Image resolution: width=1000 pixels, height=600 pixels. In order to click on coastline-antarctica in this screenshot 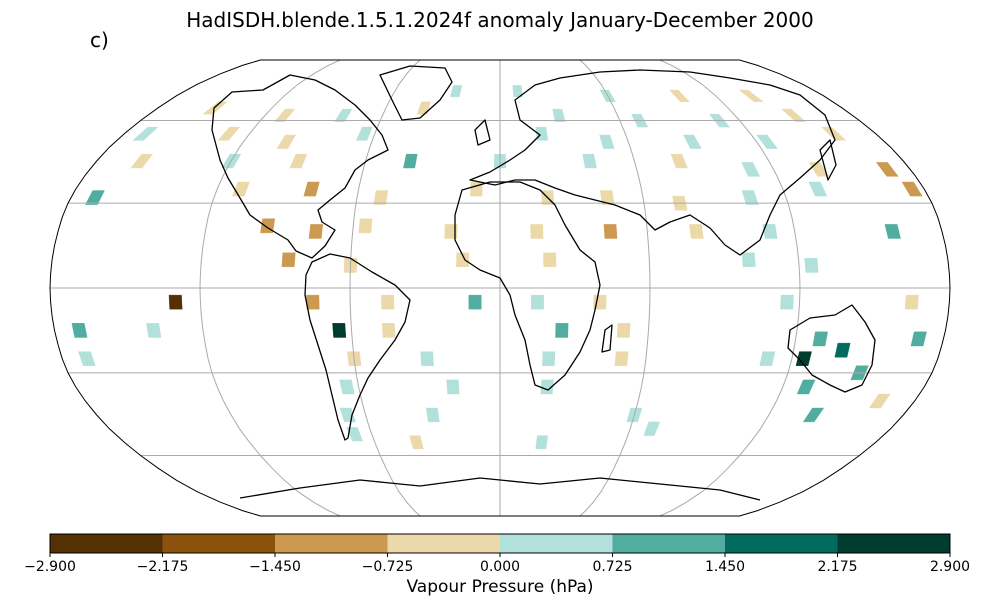, I will do `click(500, 489)`.